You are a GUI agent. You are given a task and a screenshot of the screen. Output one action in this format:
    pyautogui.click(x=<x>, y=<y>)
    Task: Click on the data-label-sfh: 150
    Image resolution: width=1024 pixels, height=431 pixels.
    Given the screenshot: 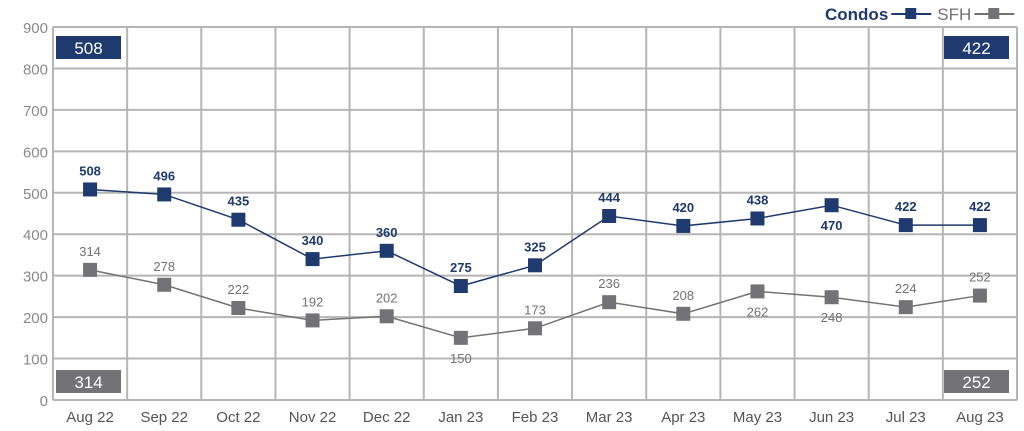 What is the action you would take?
    pyautogui.click(x=461, y=358)
    